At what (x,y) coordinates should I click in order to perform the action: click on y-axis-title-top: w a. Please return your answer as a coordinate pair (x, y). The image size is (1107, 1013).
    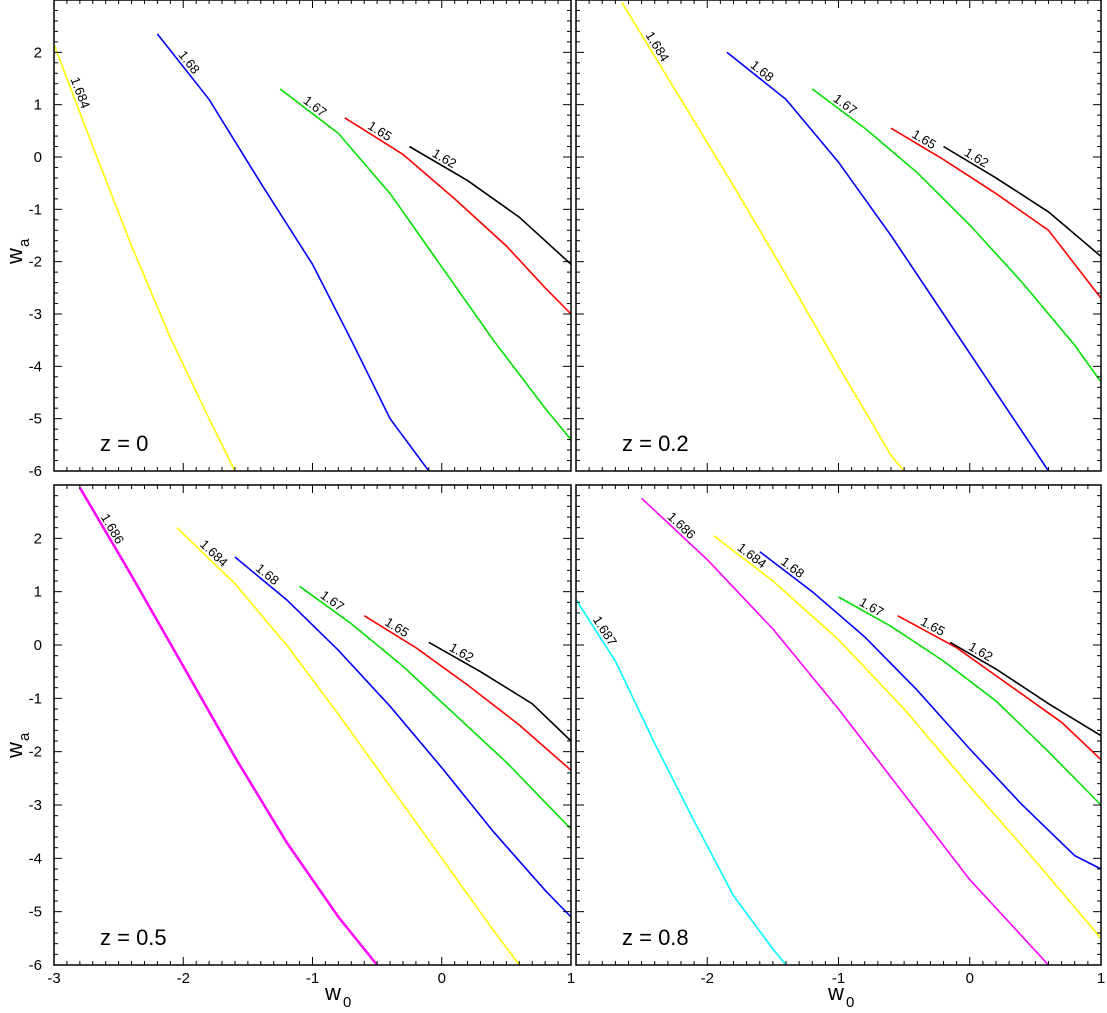
    Looking at the image, I should click on (17, 251).